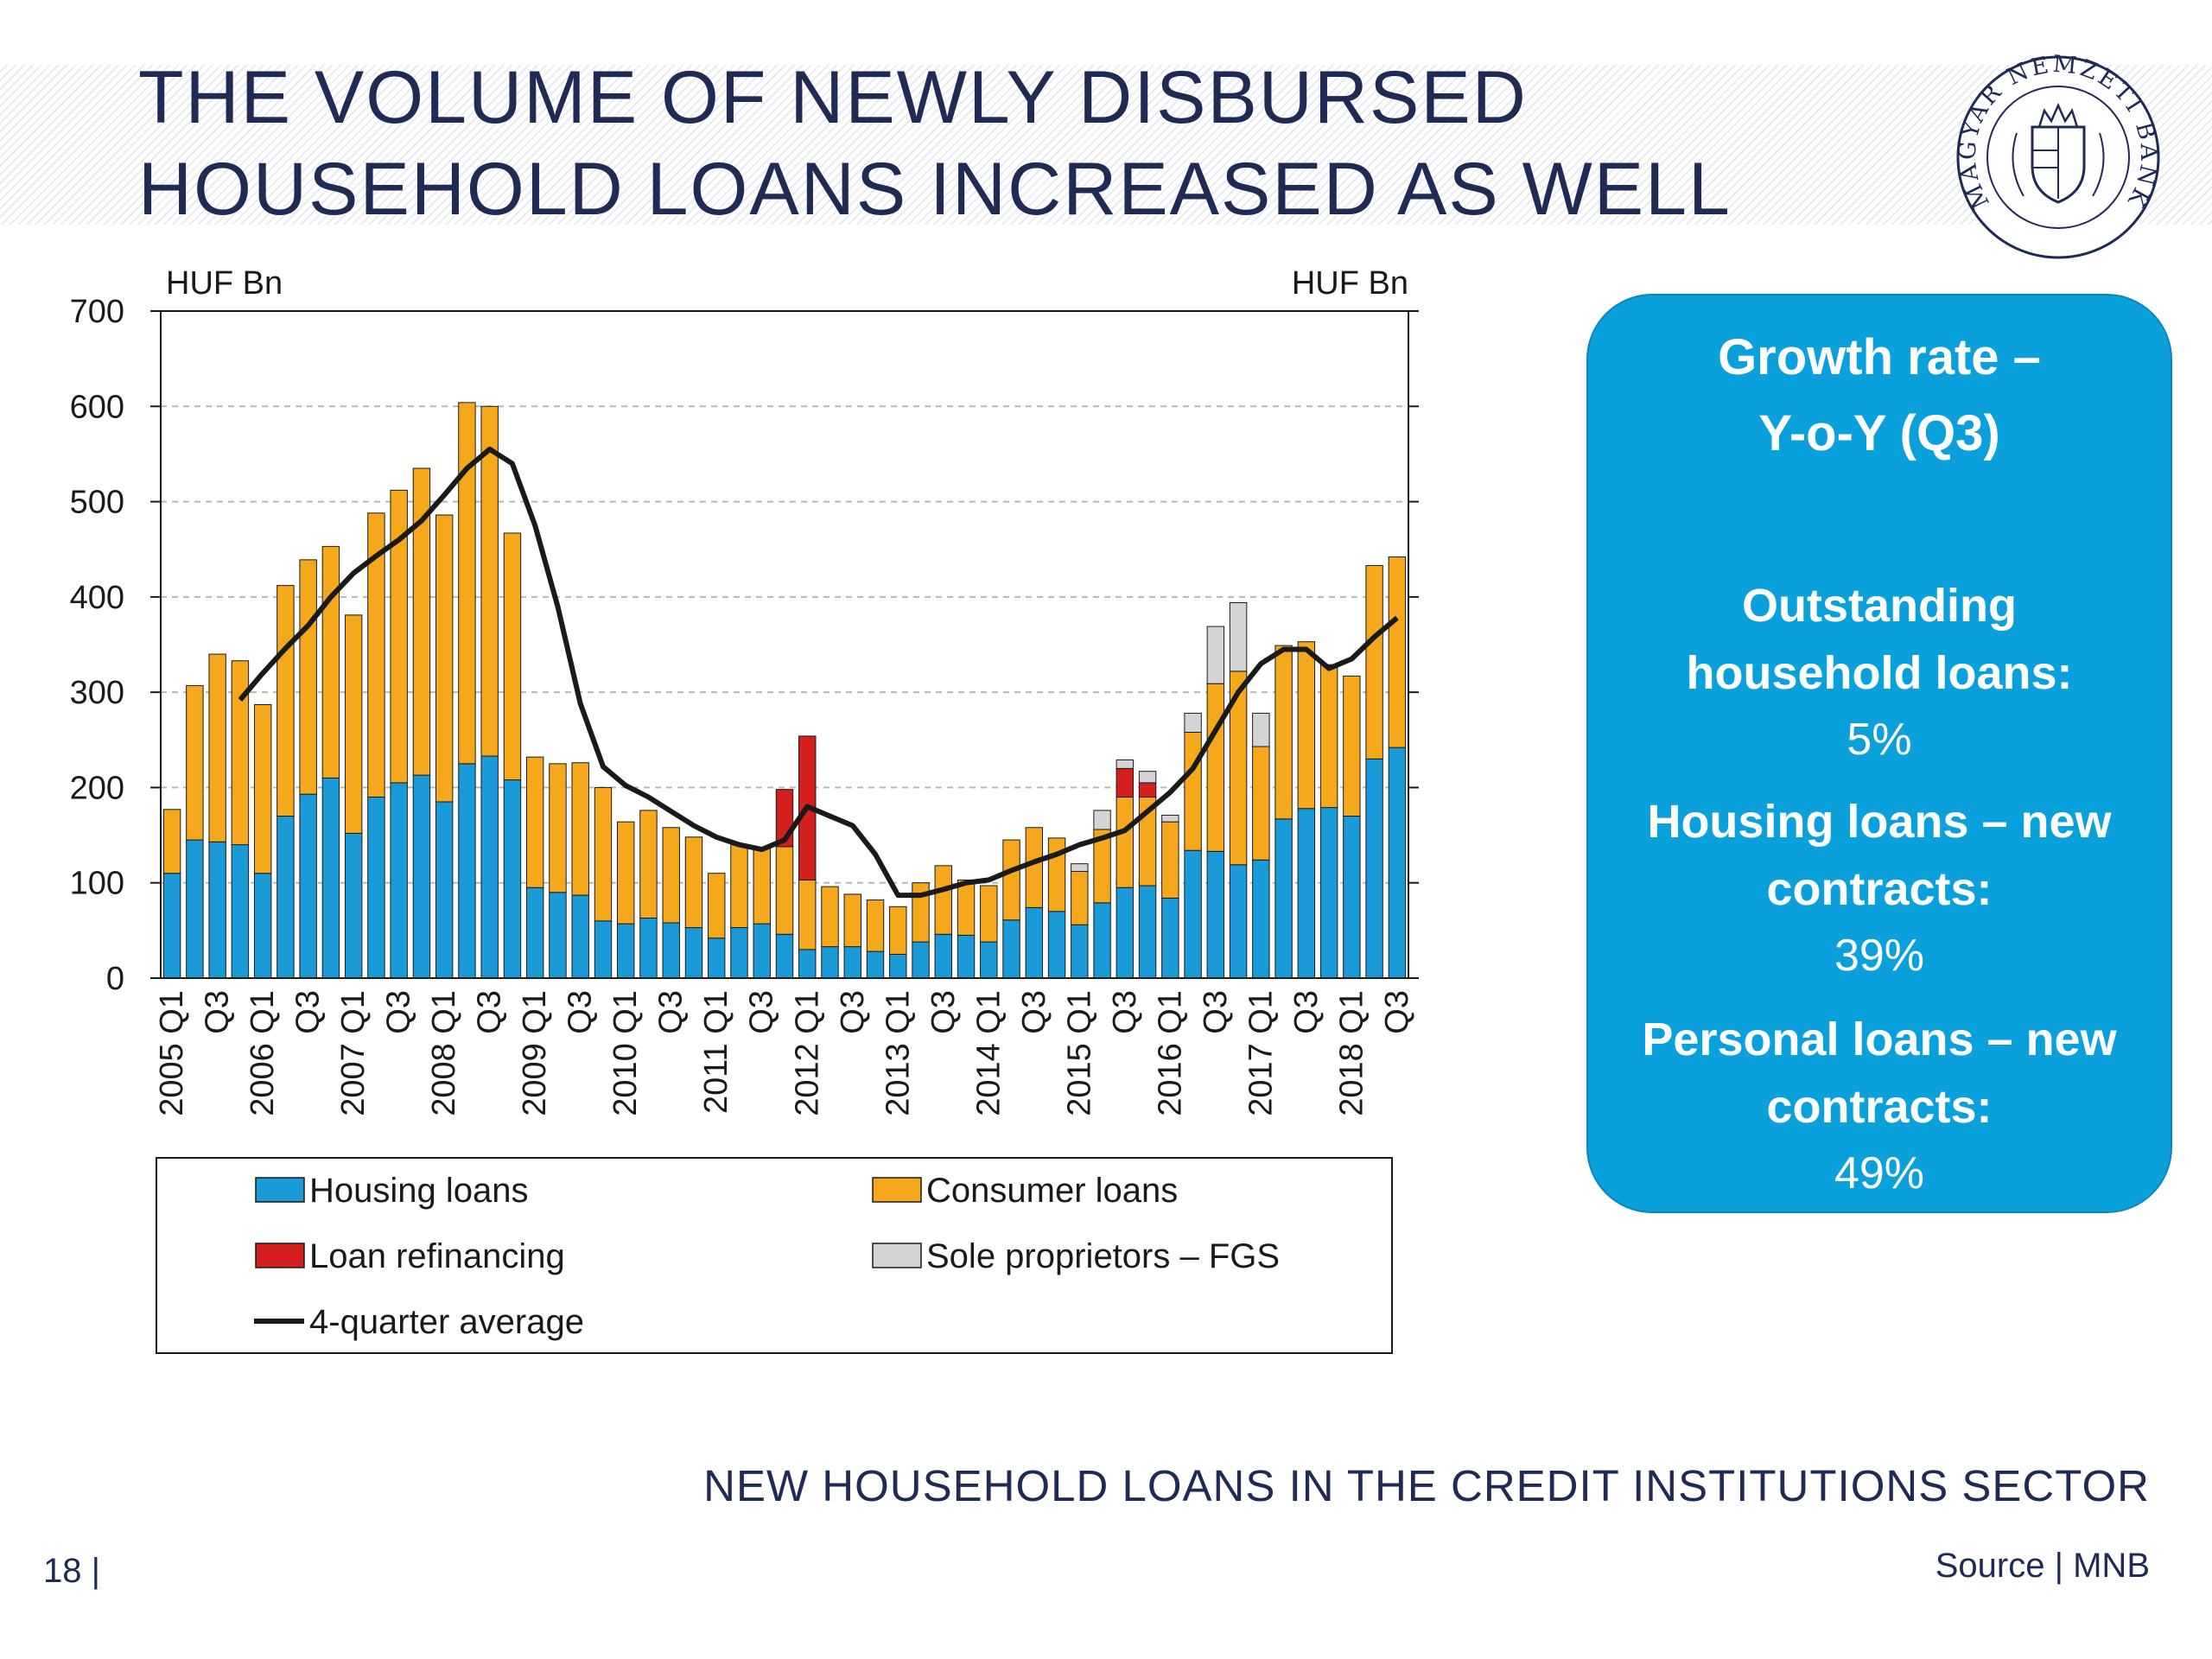 This screenshot has width=2212, height=1659. Describe the element at coordinates (444, 1053) in the screenshot. I see `x-tick-label: 2008 Q1` at that location.